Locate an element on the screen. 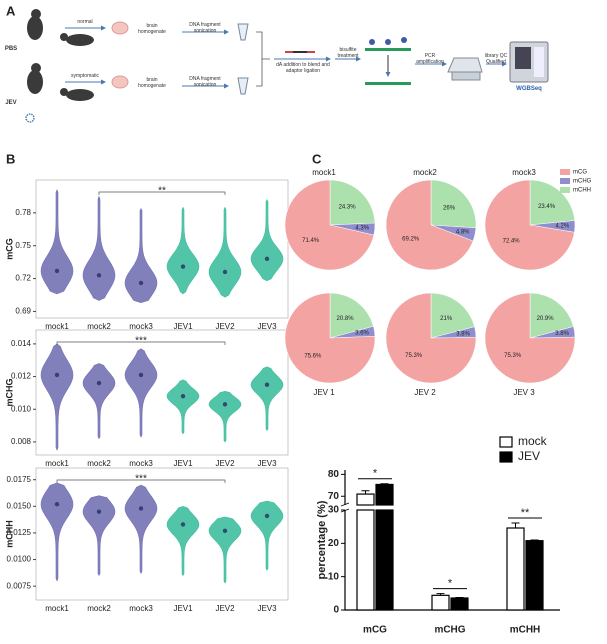  x-tick-label: mCHG is located at coordinates (449, 630).